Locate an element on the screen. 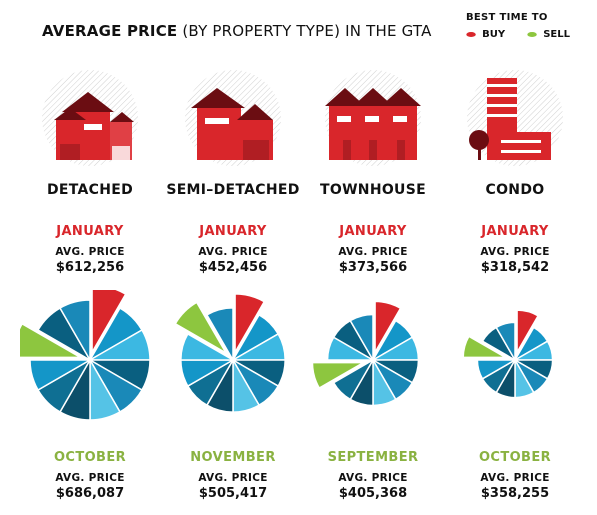 The height and width of the screenshot is (515, 597). property-name: DETACHED is located at coordinates (90, 190).